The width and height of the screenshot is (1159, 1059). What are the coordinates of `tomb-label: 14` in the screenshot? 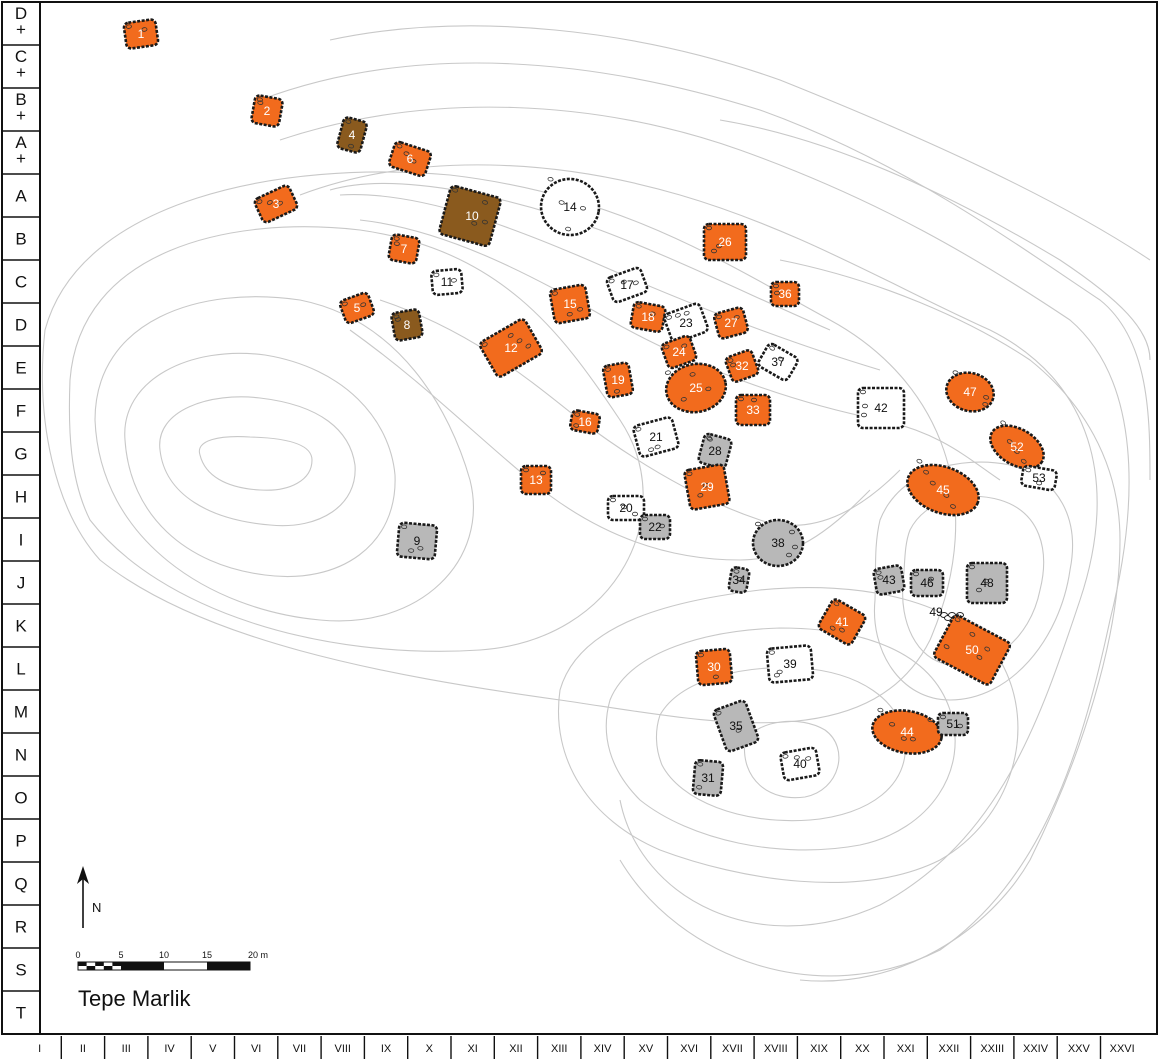 It's located at (570, 207).